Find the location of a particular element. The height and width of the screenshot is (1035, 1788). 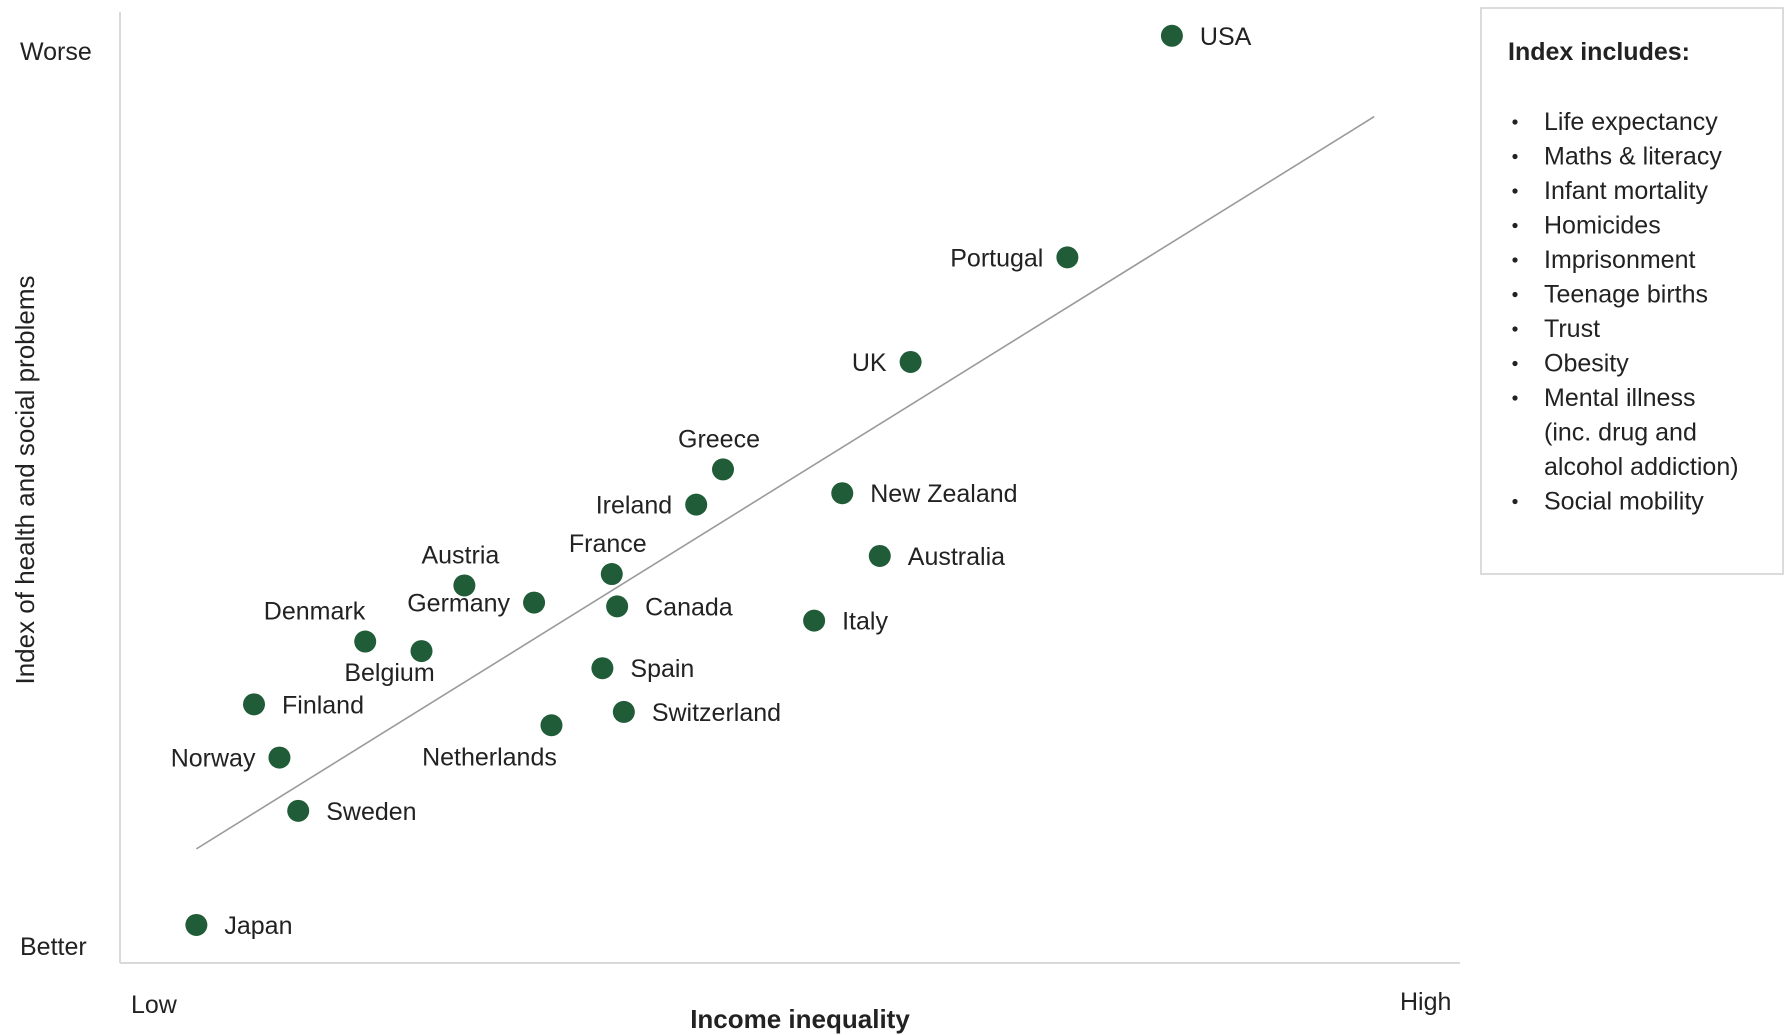

label-usa: USA is located at coordinates (1226, 37).